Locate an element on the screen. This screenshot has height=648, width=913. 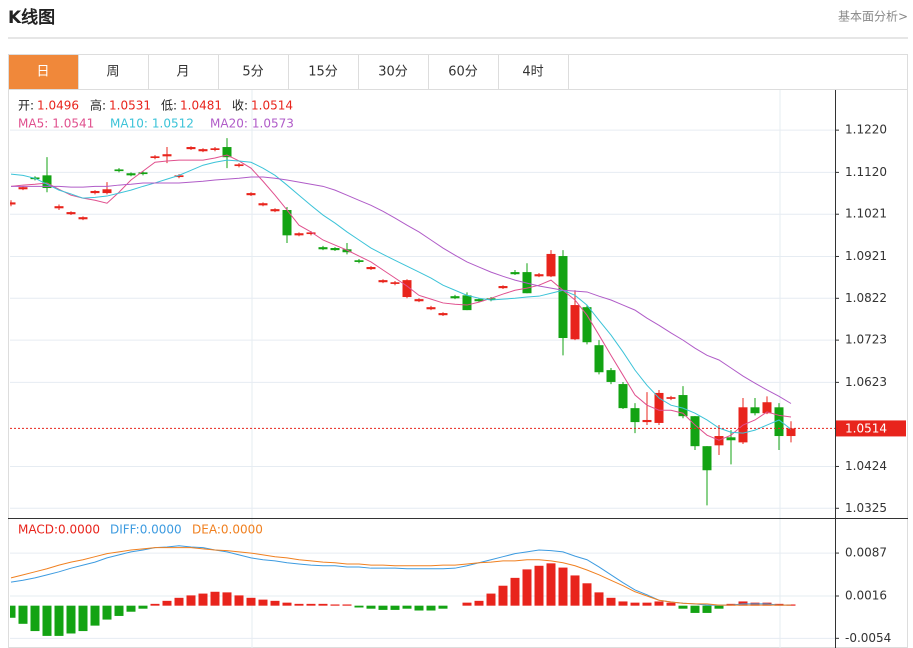
widget-title: K线图 is located at coordinates (31, 17).